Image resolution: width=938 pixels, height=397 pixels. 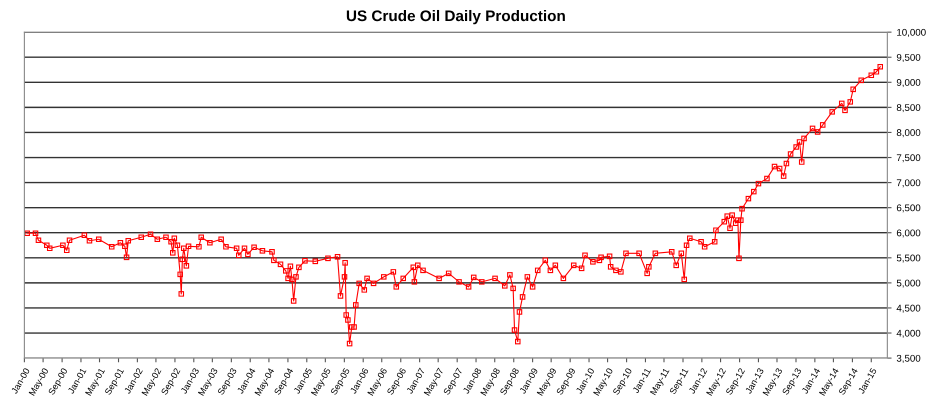 What do you see at coordinates (455, 17) in the screenshot?
I see `chart-title: US Crude Oil Daily Production` at bounding box center [455, 17].